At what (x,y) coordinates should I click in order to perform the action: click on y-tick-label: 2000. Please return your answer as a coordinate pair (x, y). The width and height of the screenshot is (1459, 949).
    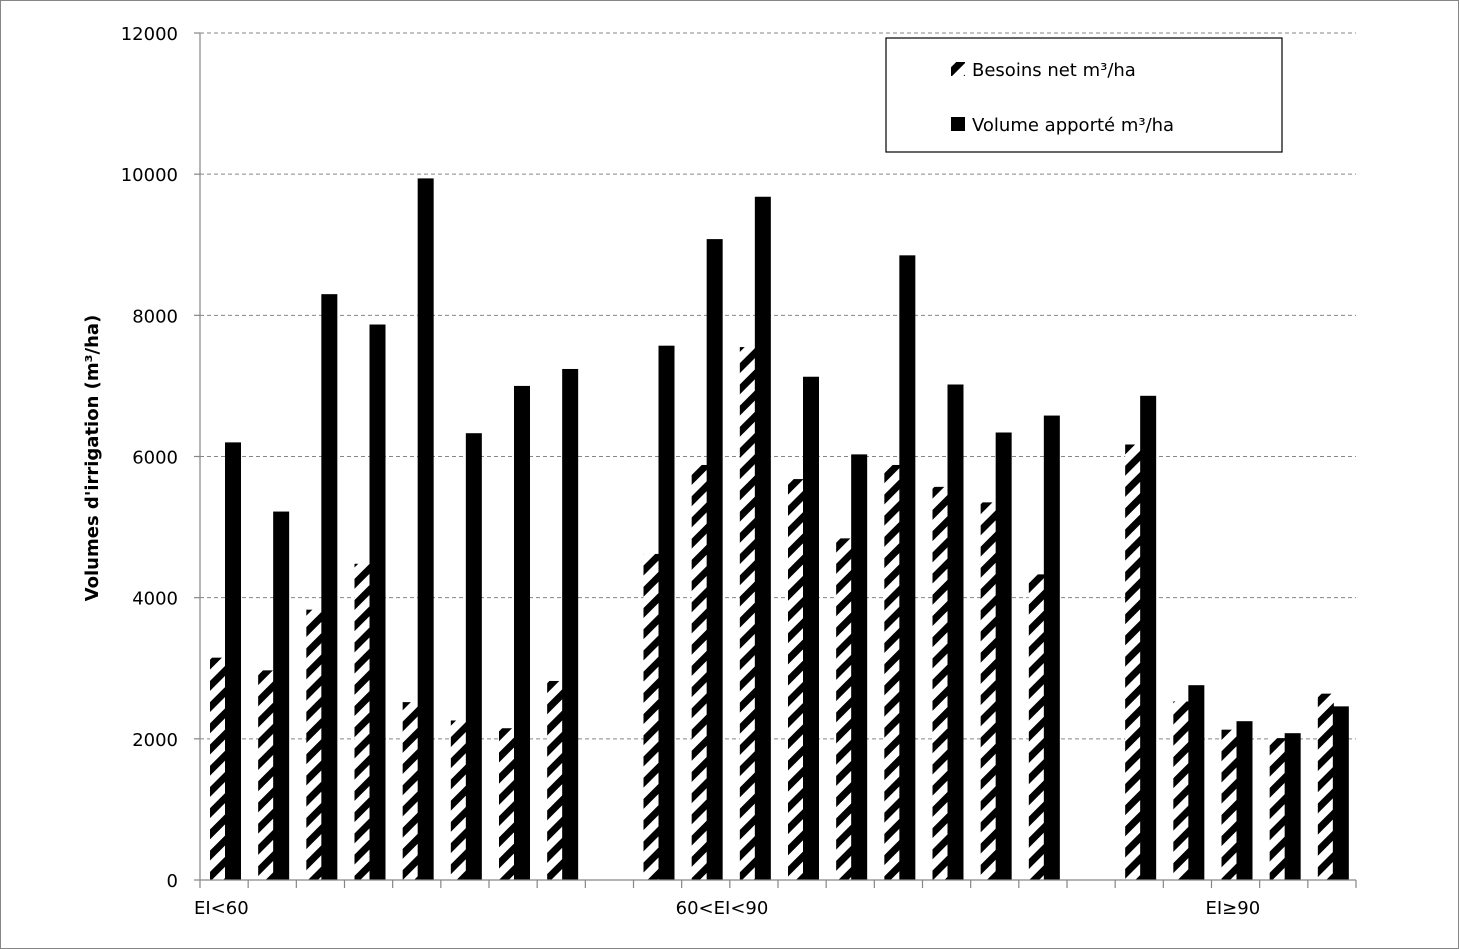
    Looking at the image, I should click on (155, 740).